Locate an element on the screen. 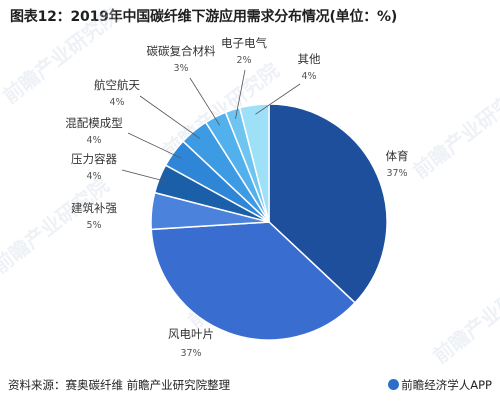  brand-name: 前瞻经济学人APP is located at coordinates (446, 385).